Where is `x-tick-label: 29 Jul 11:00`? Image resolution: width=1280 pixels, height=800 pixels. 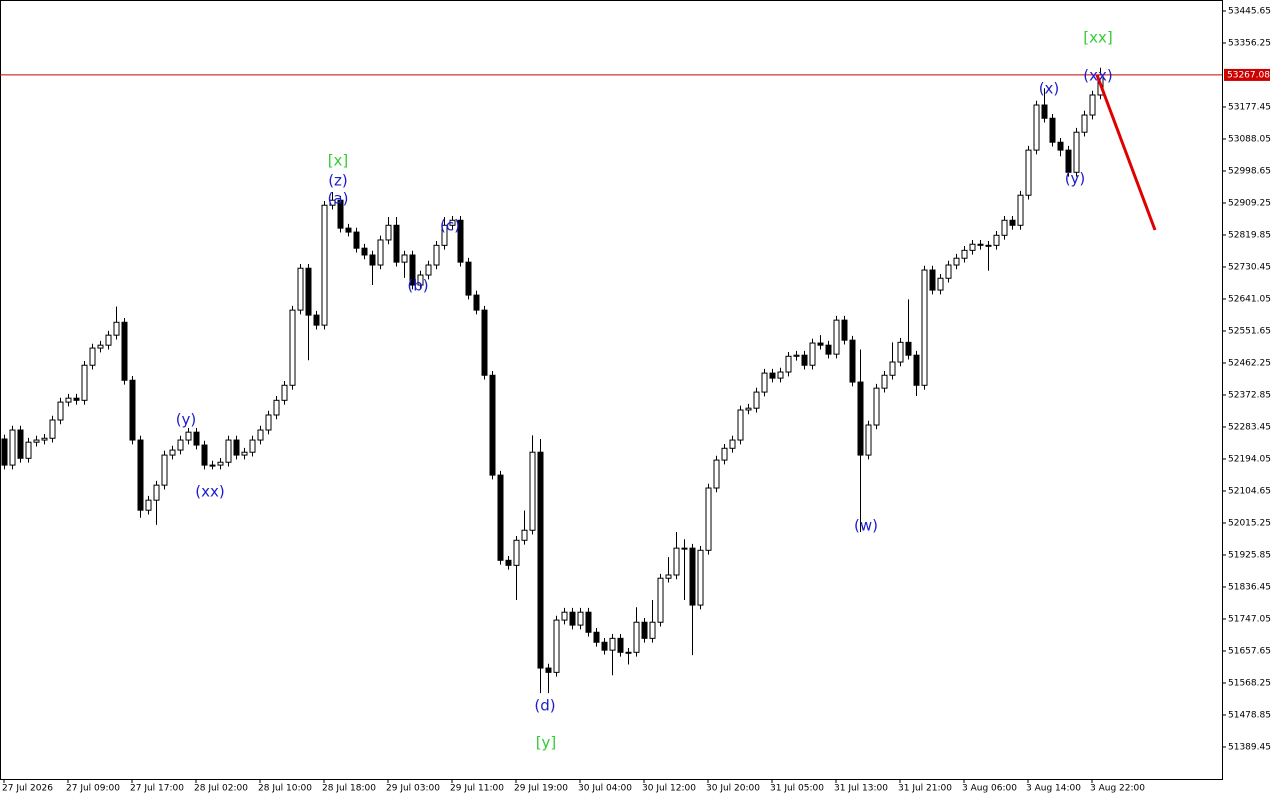
x-tick-label: 29 Jul 11:00 is located at coordinates (477, 789).